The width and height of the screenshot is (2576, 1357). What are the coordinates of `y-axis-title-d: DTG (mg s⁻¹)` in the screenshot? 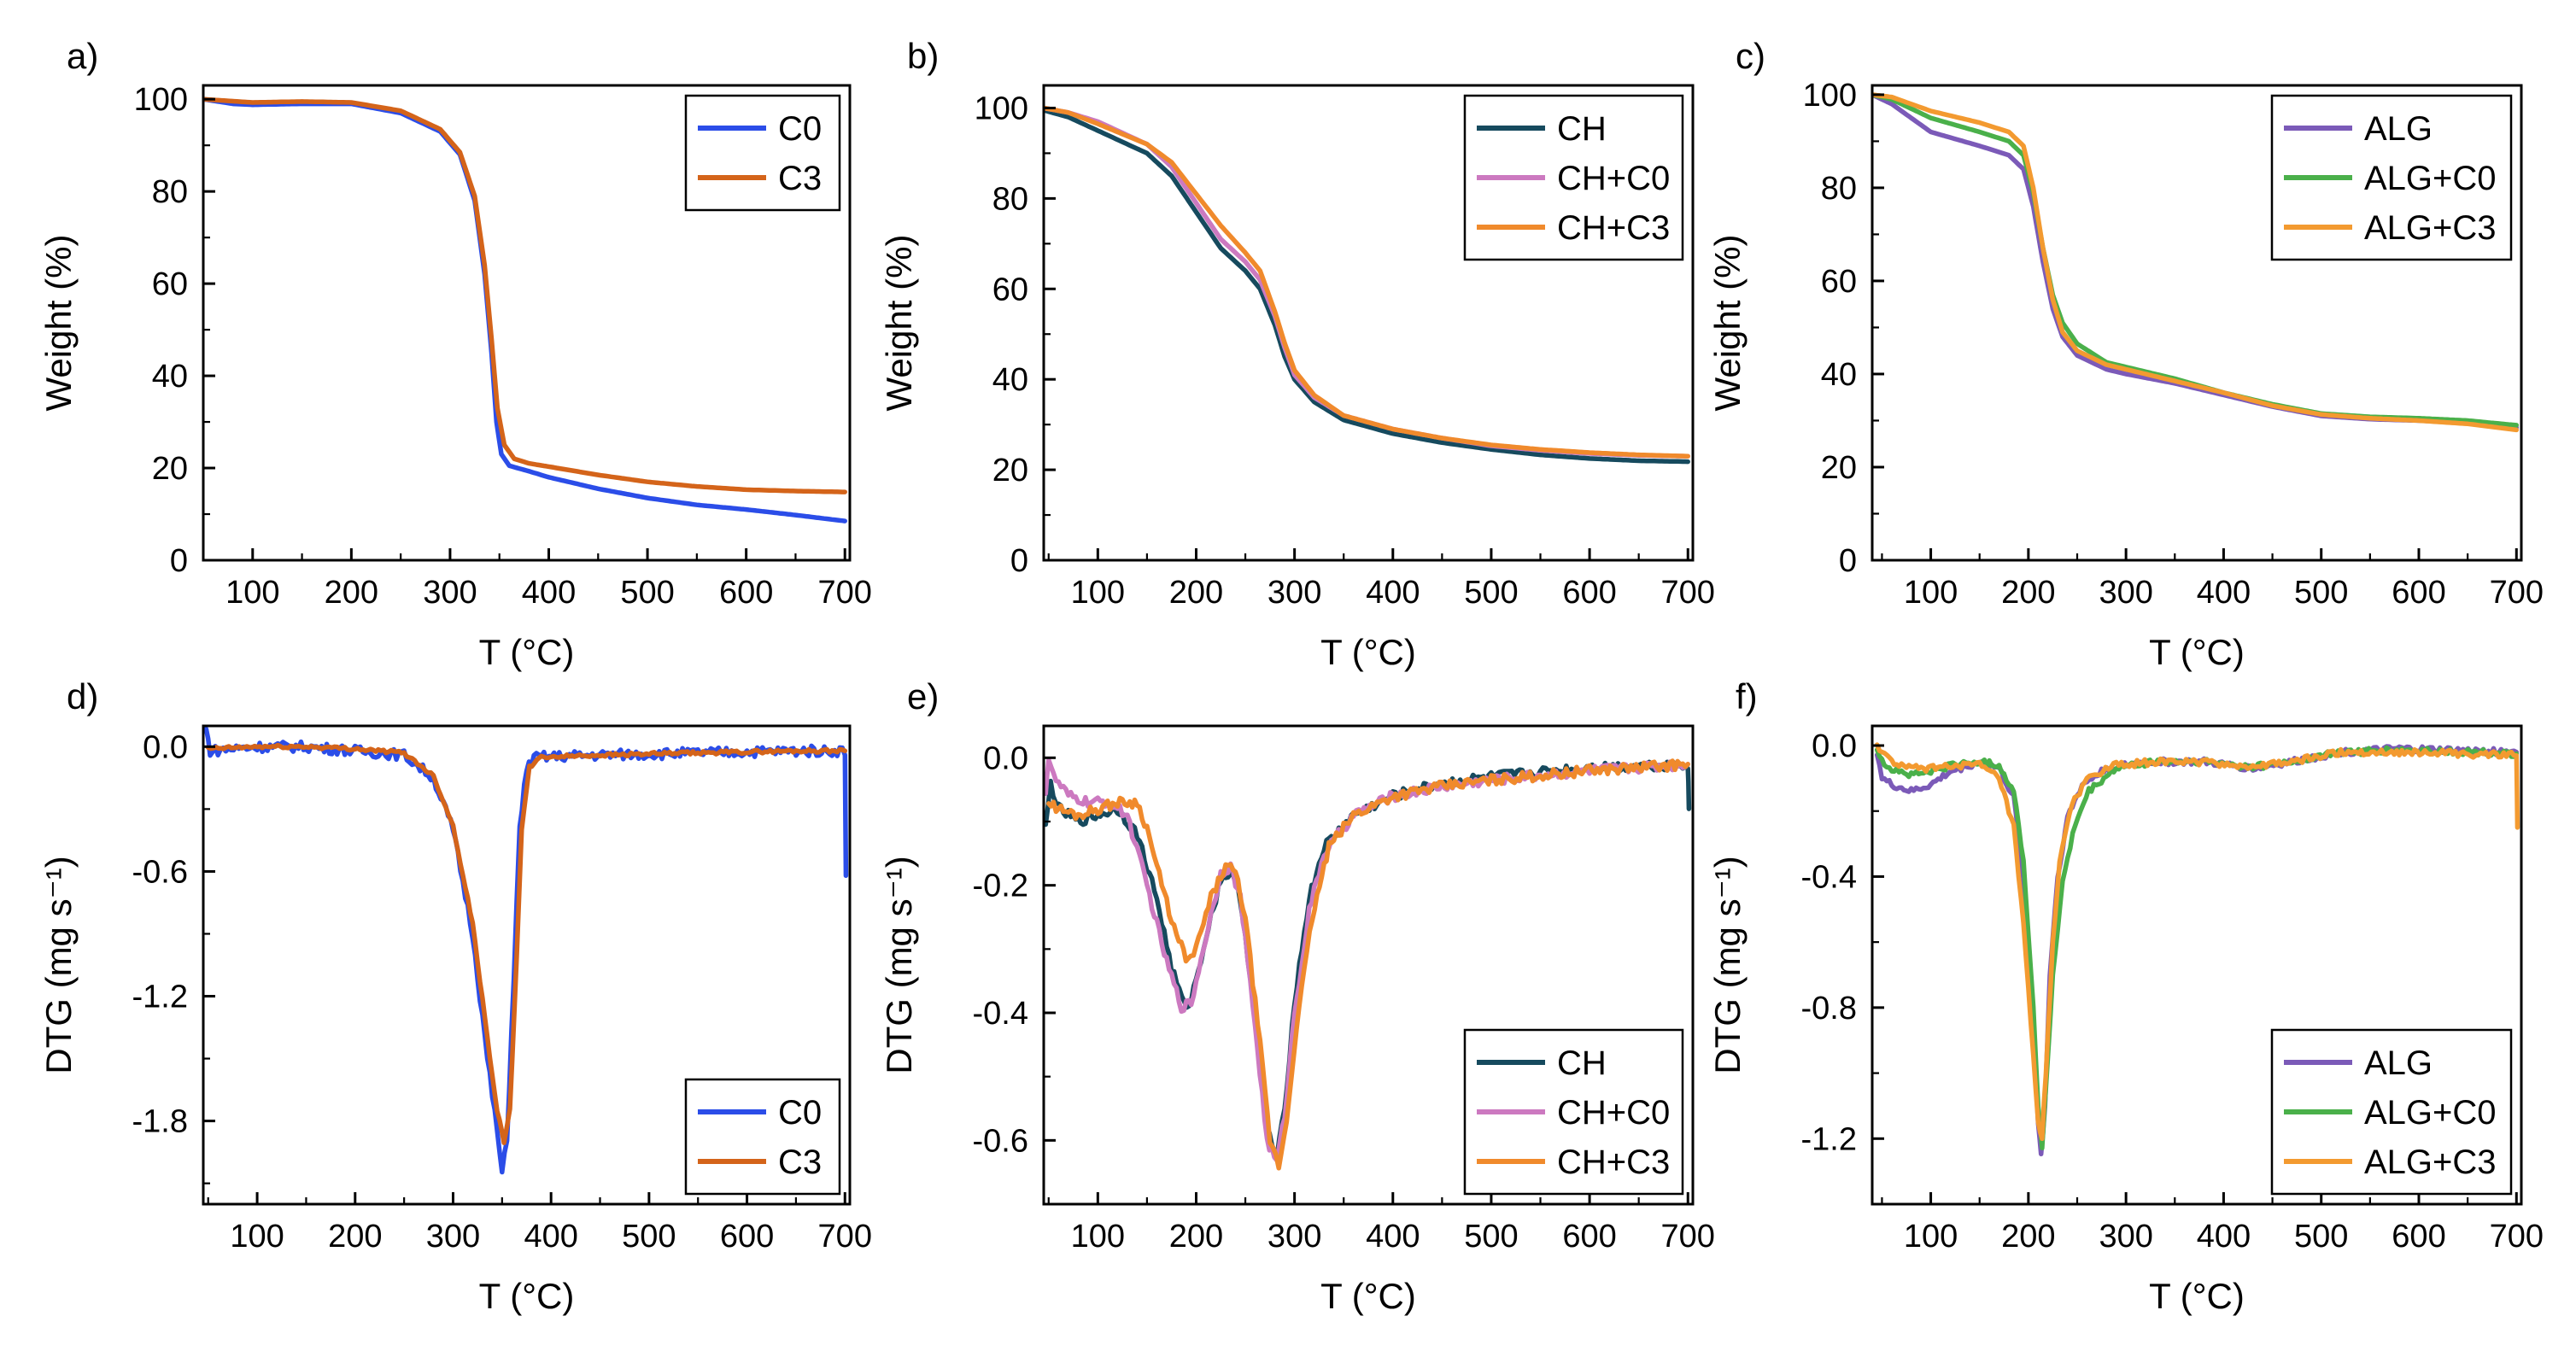 It's located at (58, 965).